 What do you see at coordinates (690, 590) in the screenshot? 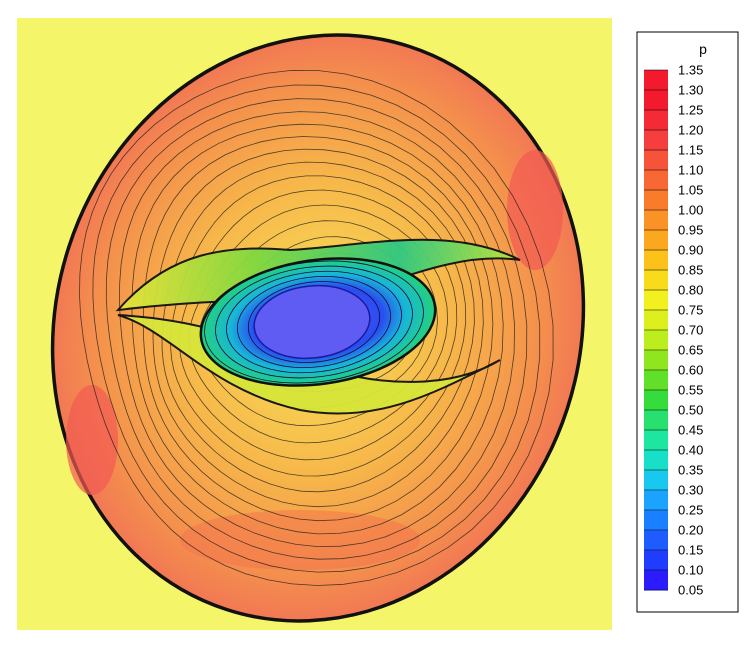
I see `colorbar-tick-label: 0.05` at bounding box center [690, 590].